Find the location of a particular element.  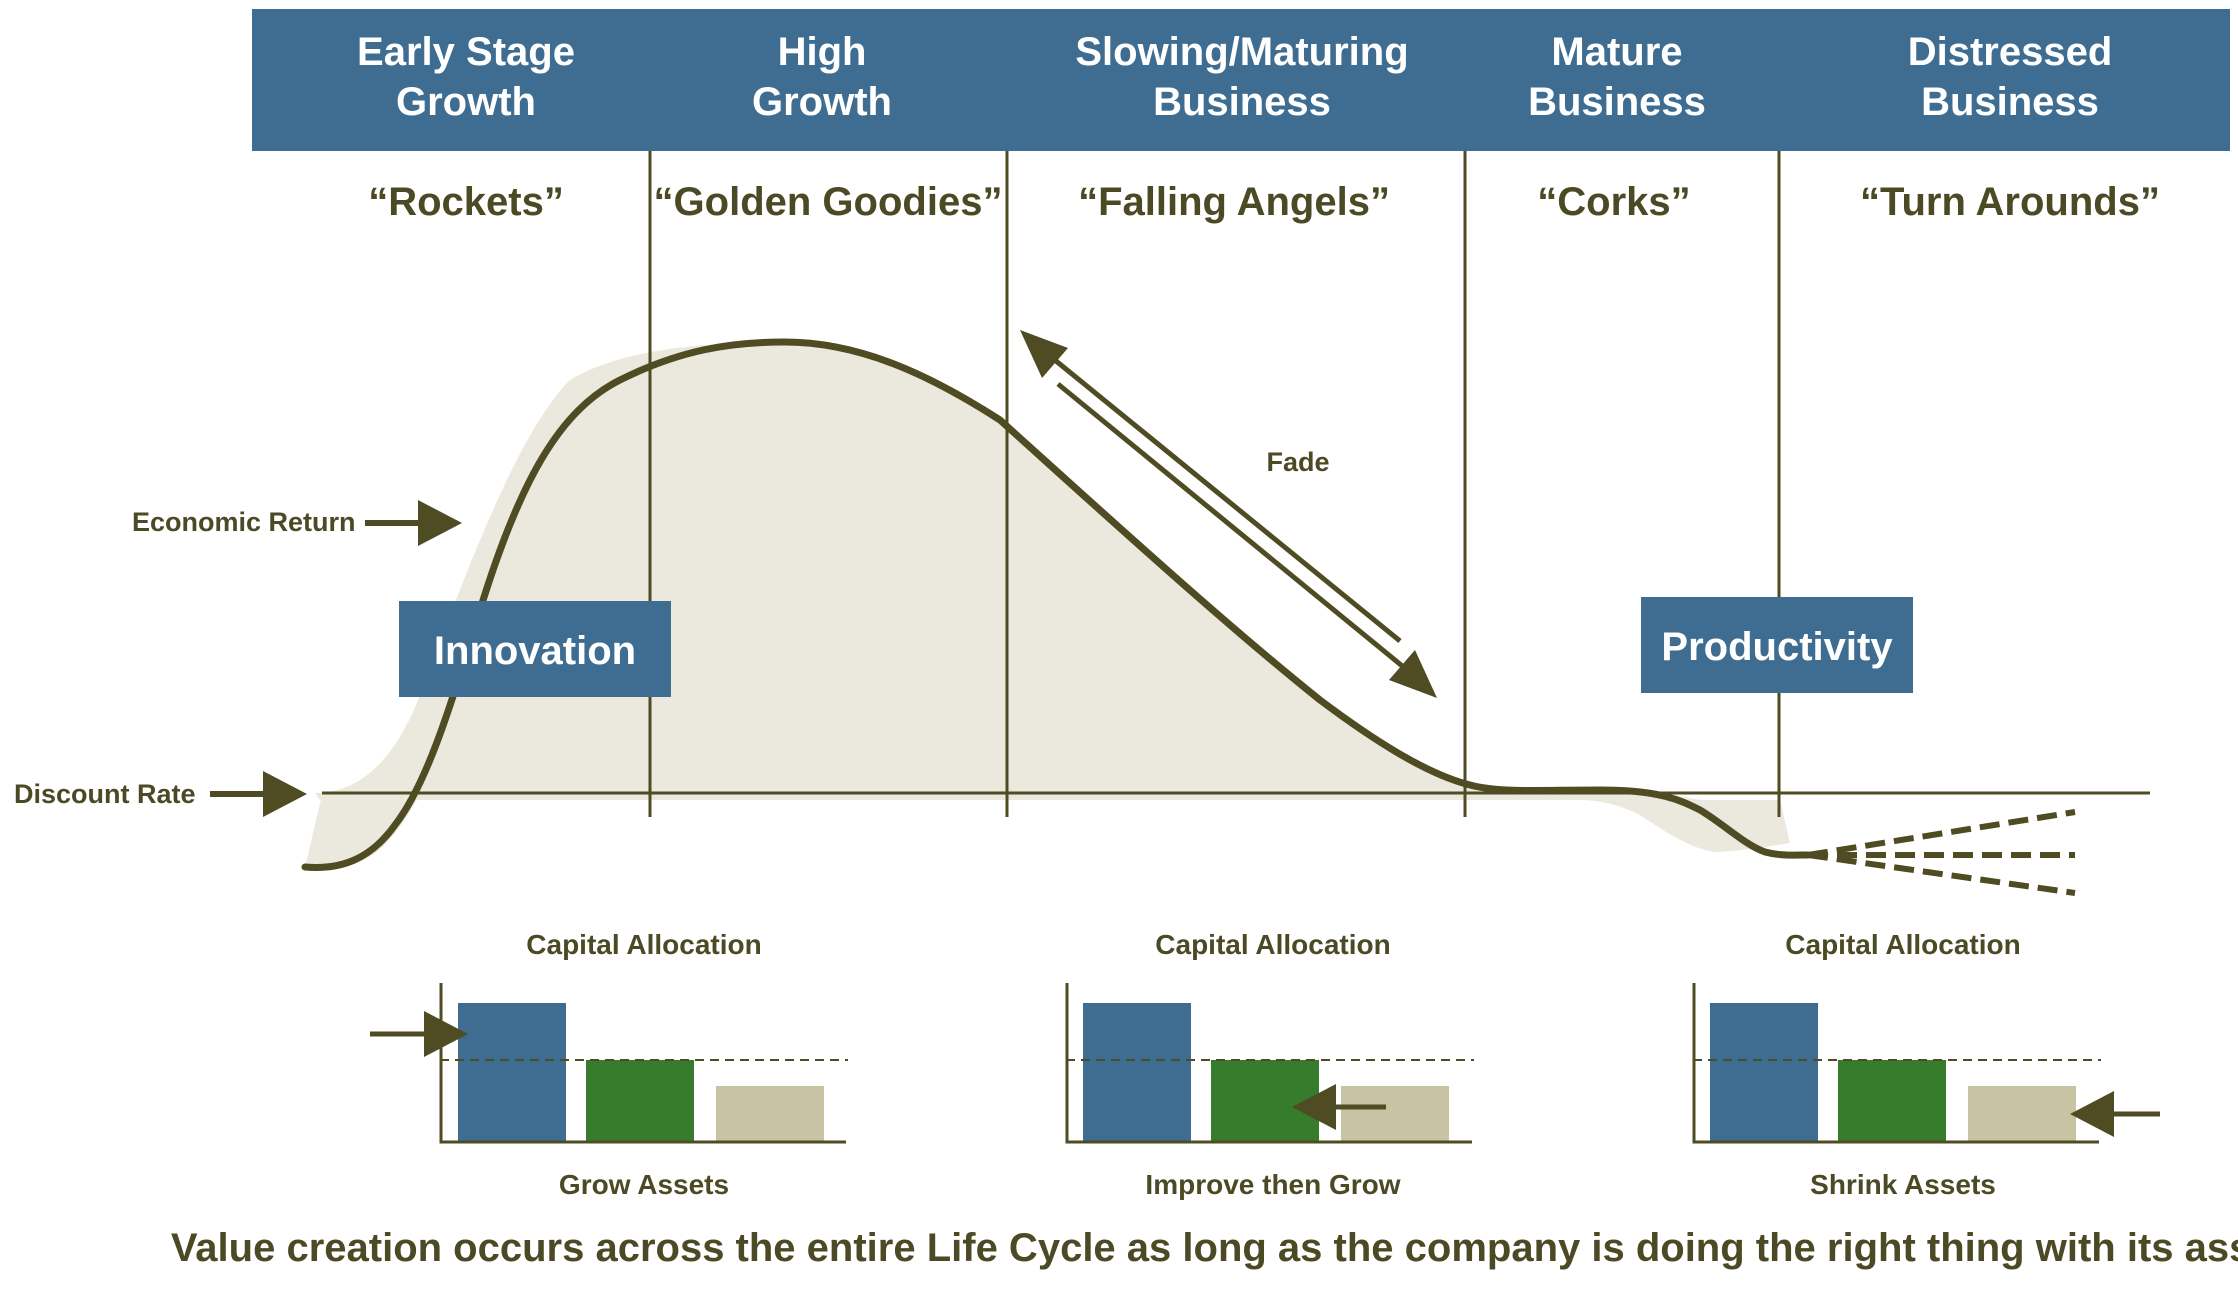

stage-header-2: High Growth is located at coordinates (822, 77).